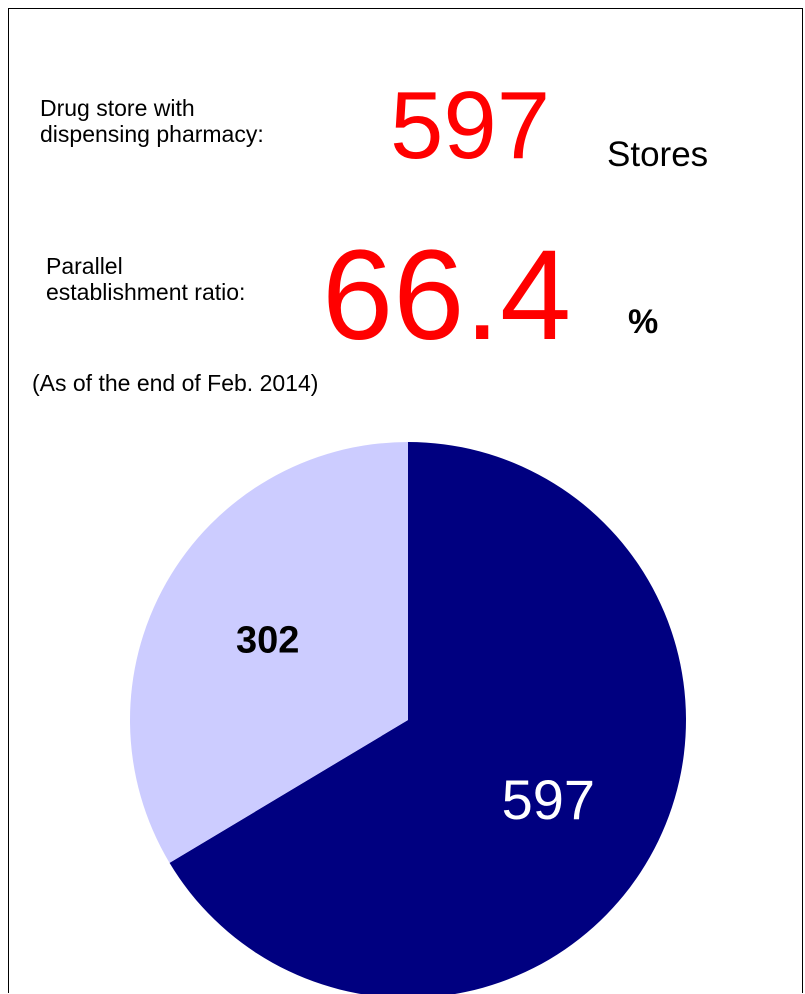 The height and width of the screenshot is (994, 805). I want to click on drug-store-label-line2: dispensing pharmacy:, so click(152, 134).